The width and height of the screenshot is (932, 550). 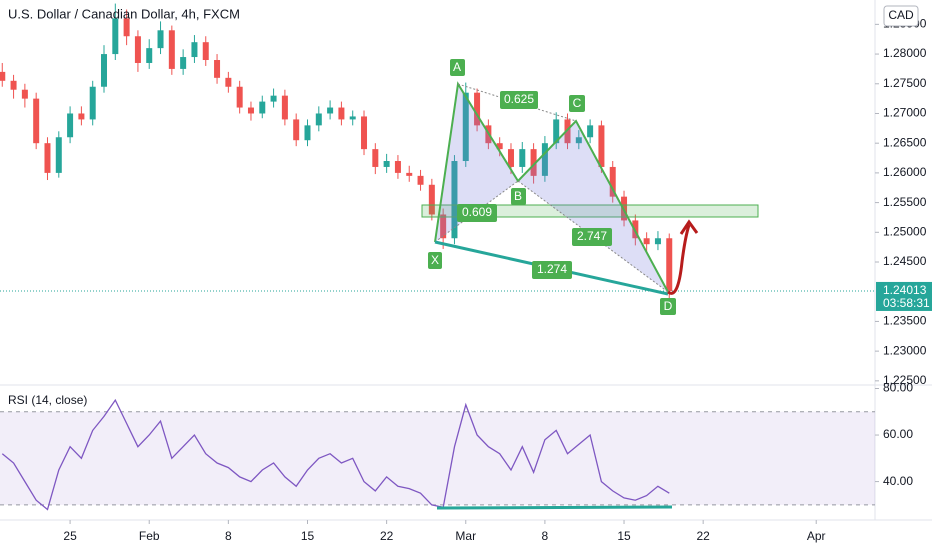 I want to click on pattern-dotted, so click(x=476, y=211).